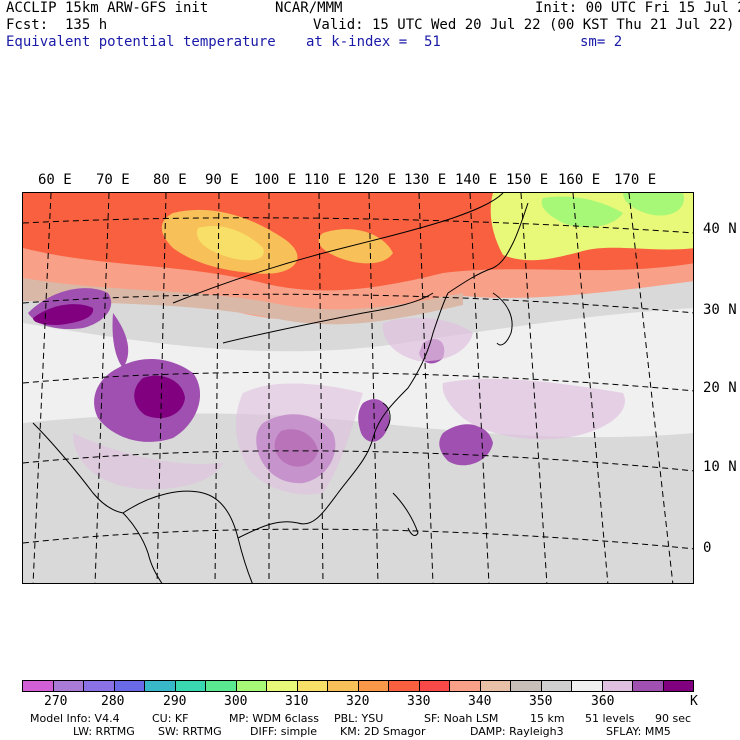 The width and height of the screenshot is (740, 740). I want to click on header-init-time: Init: 00 UTC Fri 15 Jul 22, so click(637, 8).